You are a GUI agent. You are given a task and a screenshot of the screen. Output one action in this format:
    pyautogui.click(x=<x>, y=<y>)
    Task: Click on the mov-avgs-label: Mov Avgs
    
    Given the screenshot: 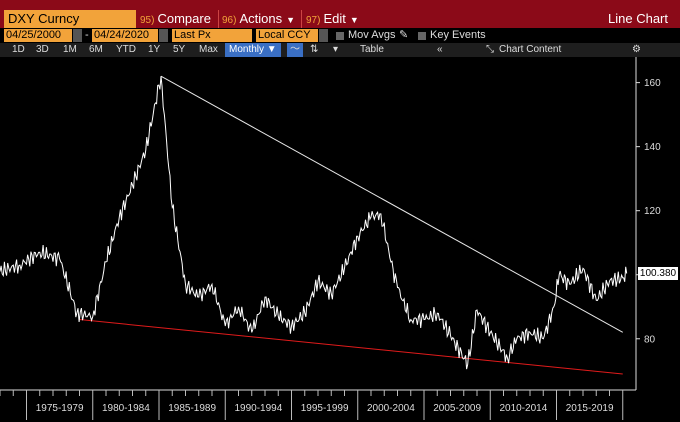 What is the action you would take?
    pyautogui.click(x=372, y=35)
    